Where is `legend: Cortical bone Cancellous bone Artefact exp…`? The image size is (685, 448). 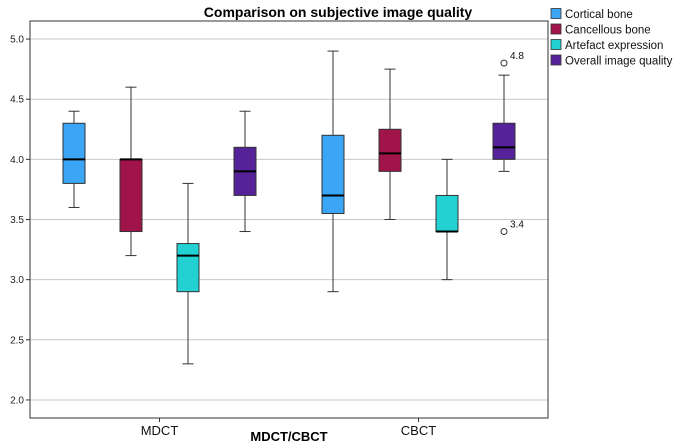
legend: Cortical bone Cancellous bone Artefact exp… is located at coordinates (611, 38).